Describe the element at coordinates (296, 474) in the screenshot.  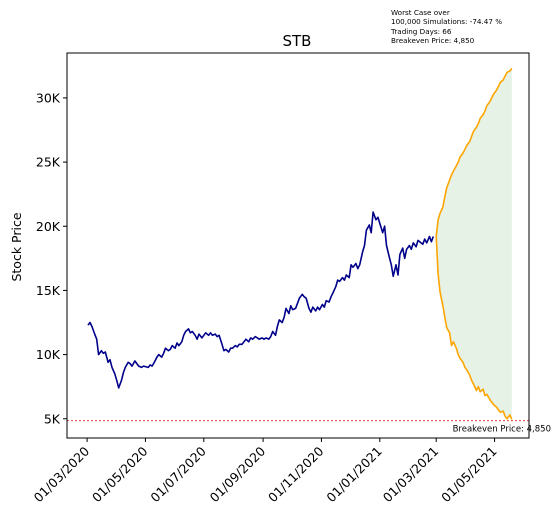
I see `x-tick-label: 01/11/2020` at that location.